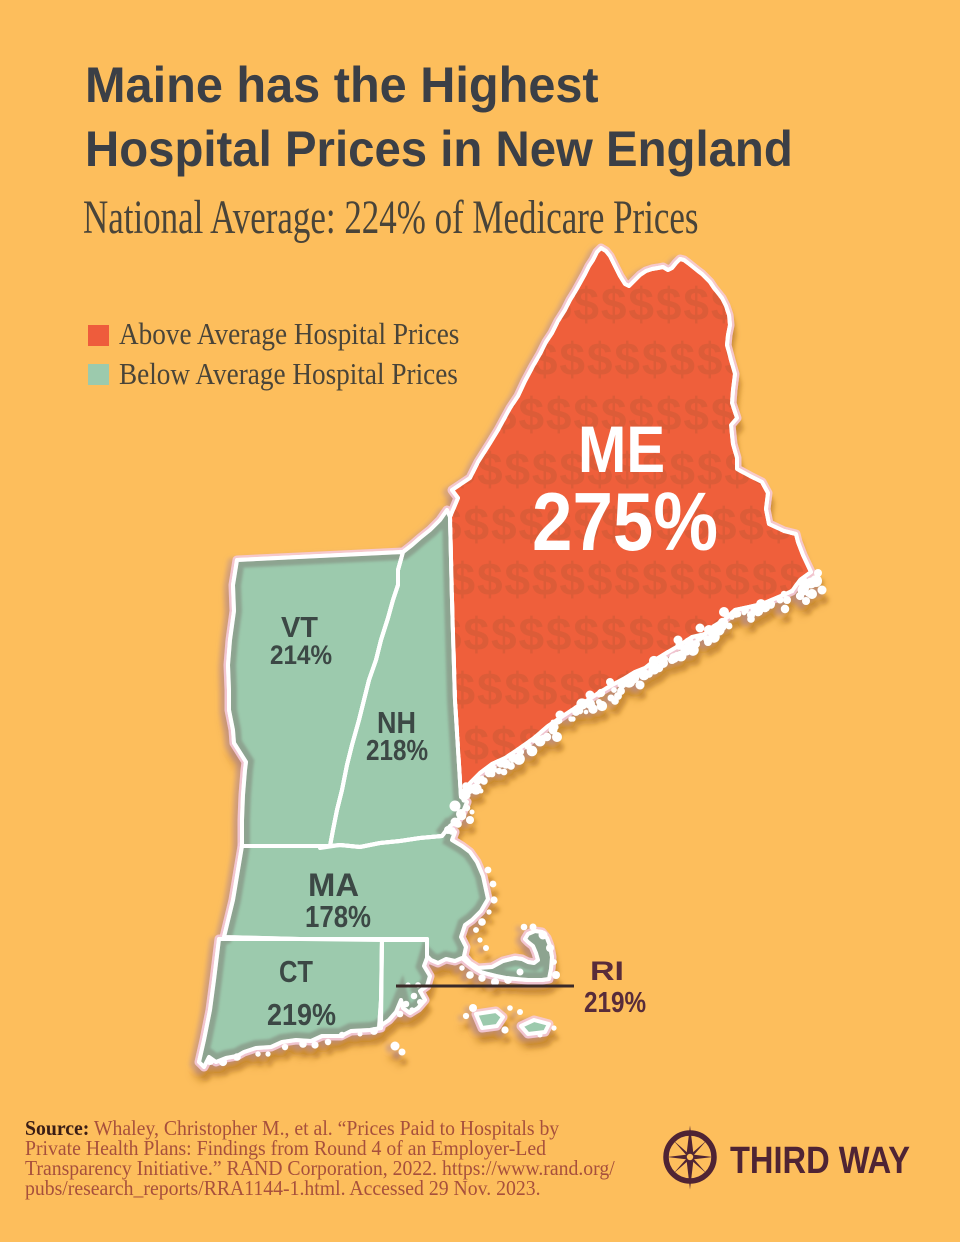 Image resolution: width=960 pixels, height=1242 pixels. What do you see at coordinates (338, 916) in the screenshot?
I see `svg-text: 178%` at bounding box center [338, 916].